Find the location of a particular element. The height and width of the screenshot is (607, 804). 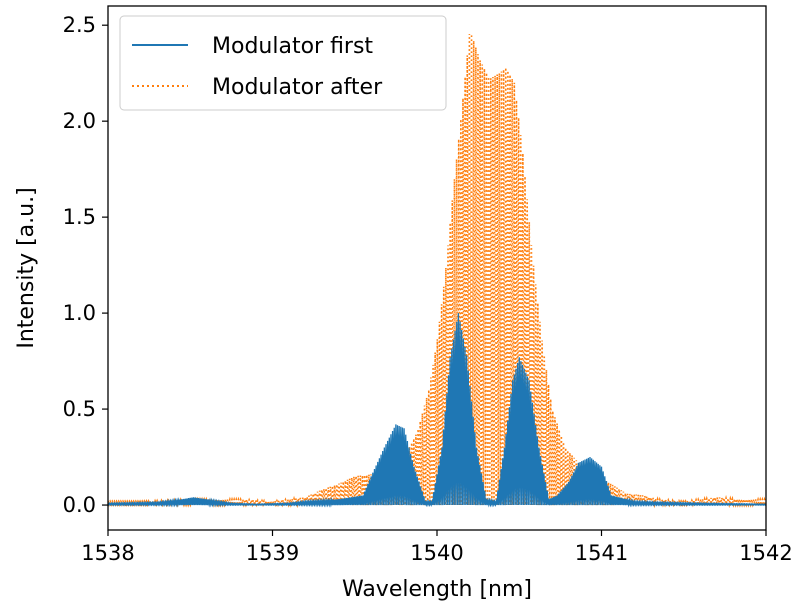

legend-label-modulator-first: Modulator first is located at coordinates (292, 46).